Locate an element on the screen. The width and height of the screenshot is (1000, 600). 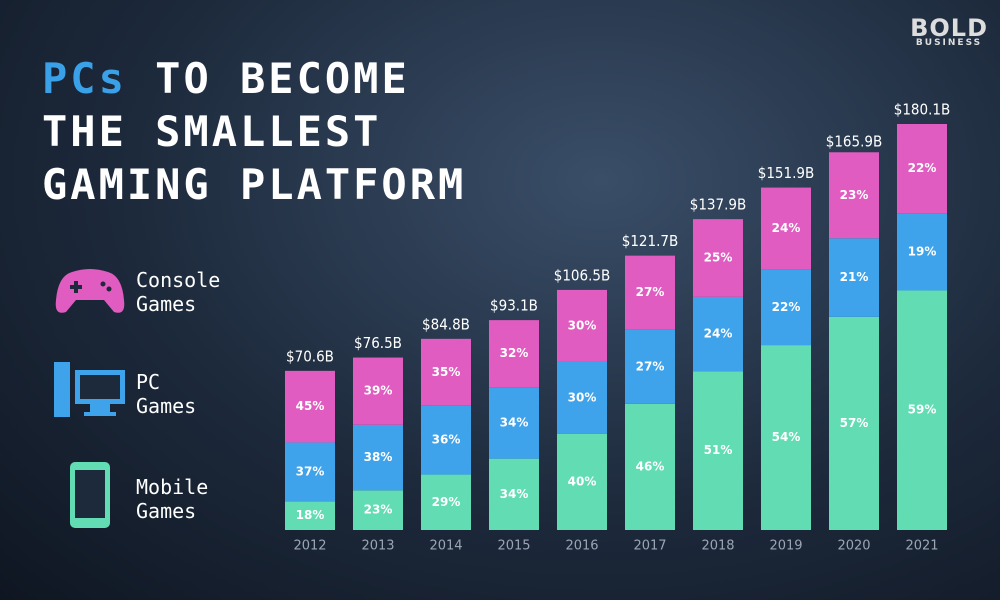
title-line: THE SMALLEST is located at coordinates (212, 131).